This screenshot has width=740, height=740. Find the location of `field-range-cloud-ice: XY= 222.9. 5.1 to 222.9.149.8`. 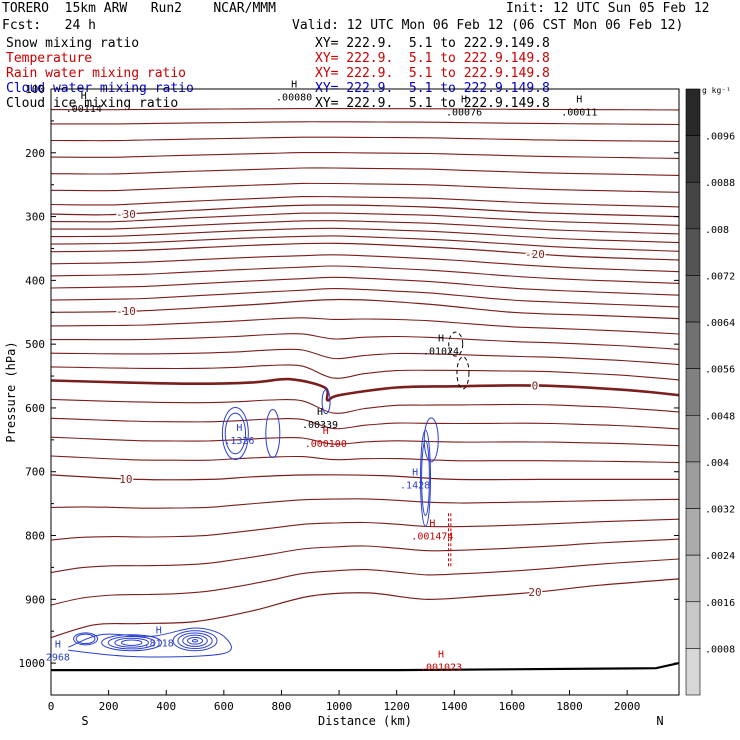

field-range-cloud-ice: XY= 222.9. 5.1 to 222.9.149.8 is located at coordinates (432, 103).